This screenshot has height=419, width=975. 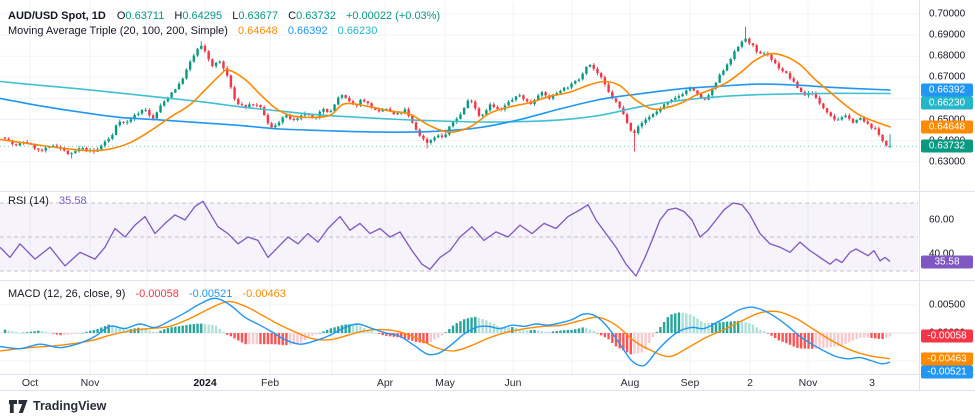 What do you see at coordinates (947, 336) in the screenshot?
I see `macd-axis-badge: -0.00058` at bounding box center [947, 336].